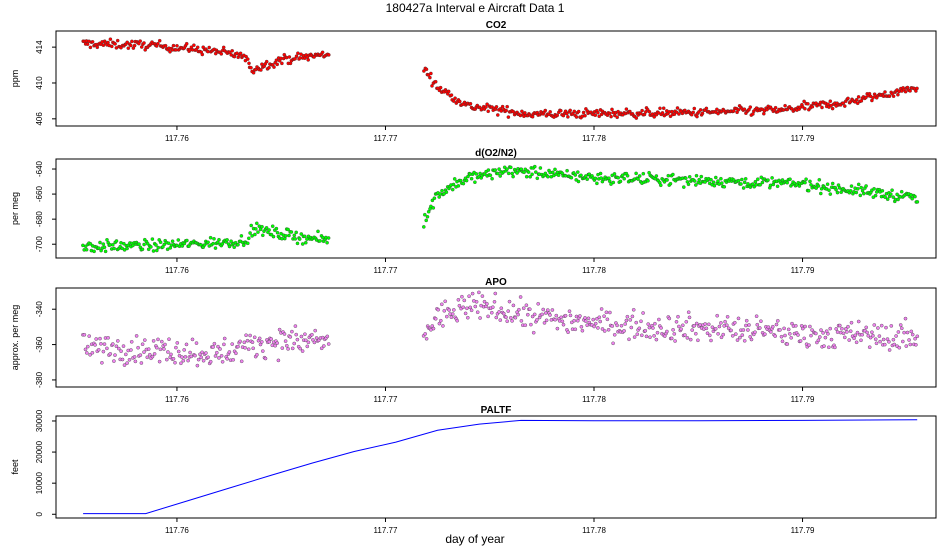 This screenshot has height=550, width=950. I want to click on y-tick-label: -700, so click(39, 244).